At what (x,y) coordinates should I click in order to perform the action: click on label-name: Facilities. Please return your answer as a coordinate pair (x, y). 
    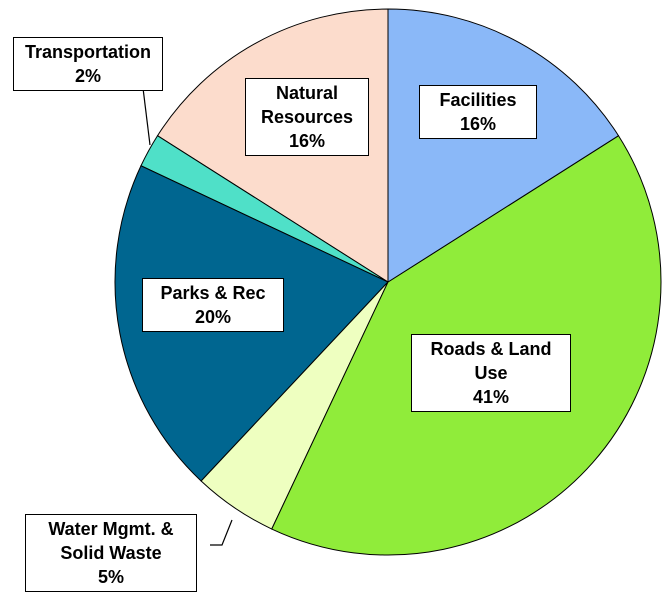
    Looking at the image, I should click on (478, 100).